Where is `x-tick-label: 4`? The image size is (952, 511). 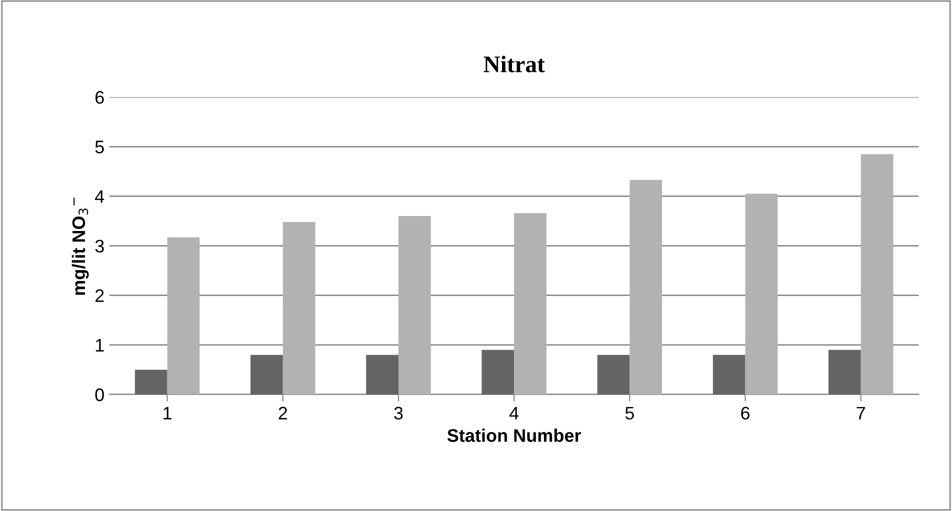
x-tick-label: 4 is located at coordinates (514, 413).